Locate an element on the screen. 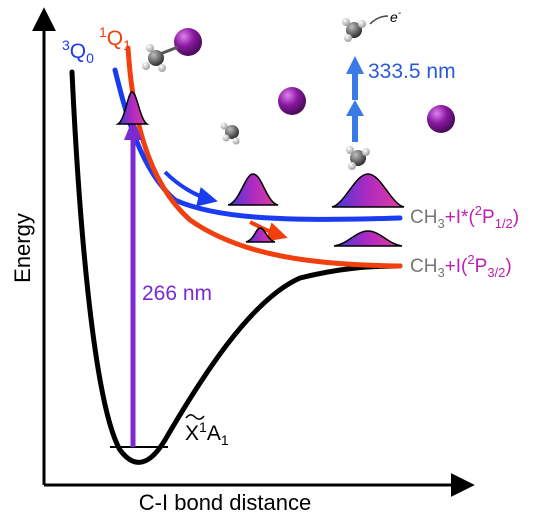 This screenshot has height=517, width=556. ch3-i-dissociating is located at coordinates (263, 116).